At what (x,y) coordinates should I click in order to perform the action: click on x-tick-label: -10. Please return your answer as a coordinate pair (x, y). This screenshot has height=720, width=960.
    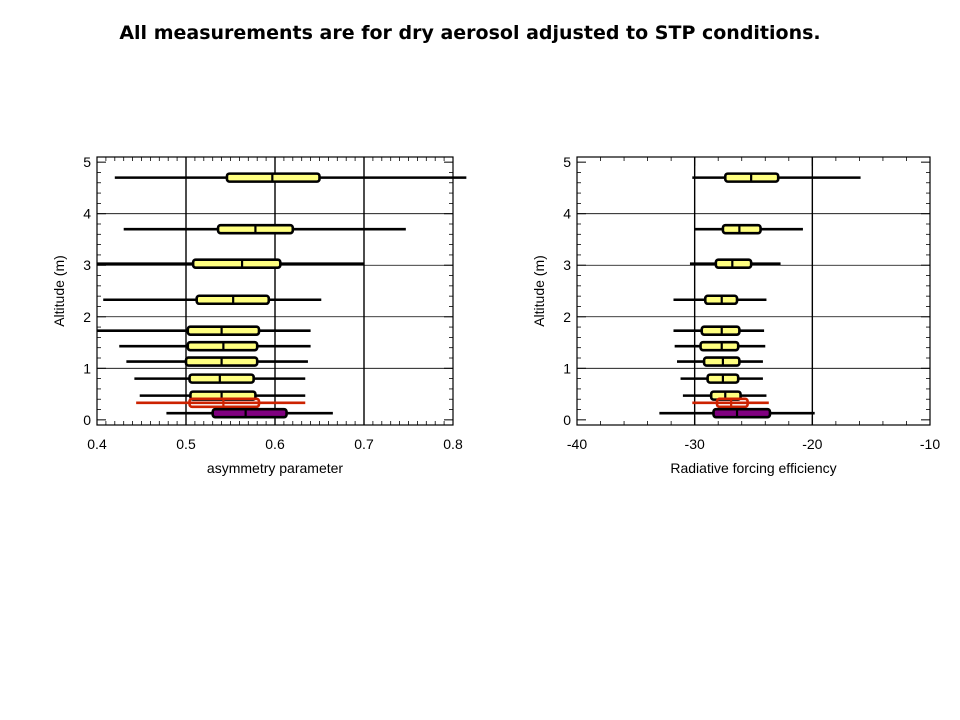
    Looking at the image, I should click on (930, 444).